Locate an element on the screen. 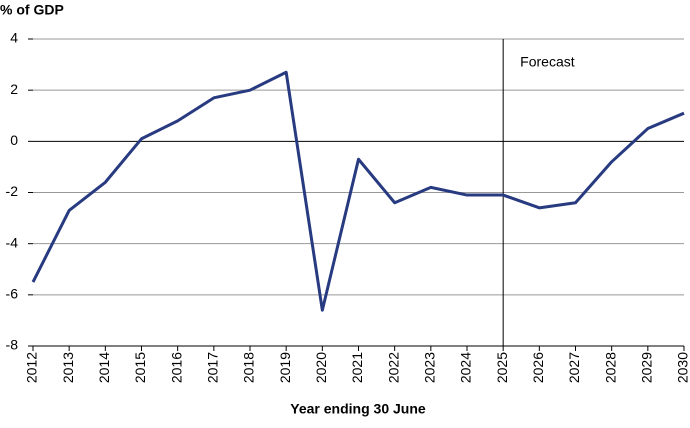 The width and height of the screenshot is (690, 428). y-tick-label: 2 is located at coordinates (14, 89).